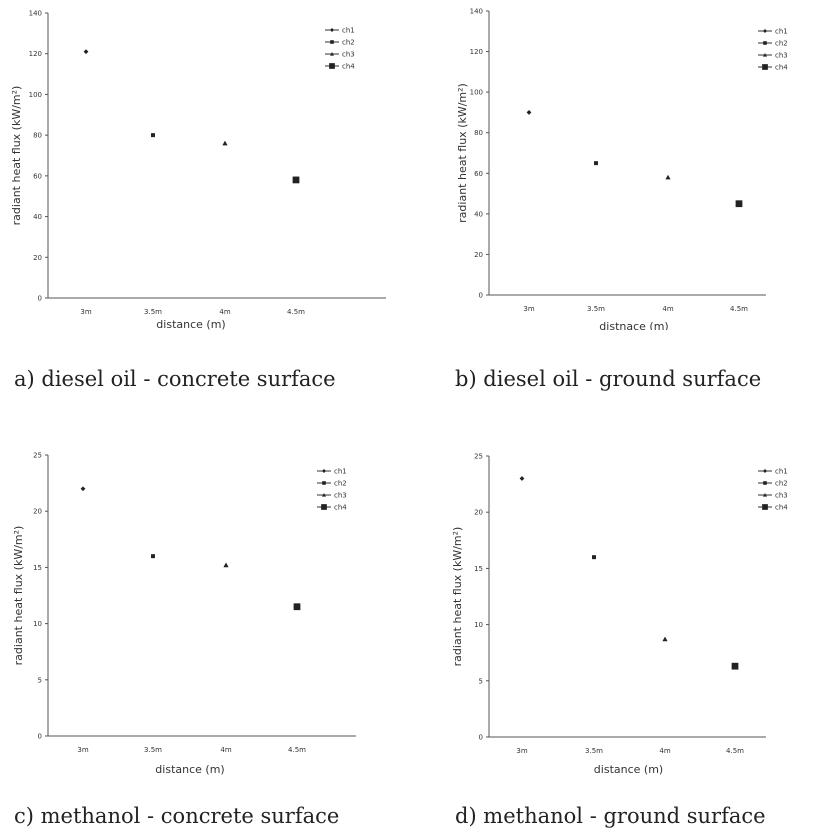  Describe the element at coordinates (478, 457) in the screenshot. I see `y-tick-label: 25` at that location.